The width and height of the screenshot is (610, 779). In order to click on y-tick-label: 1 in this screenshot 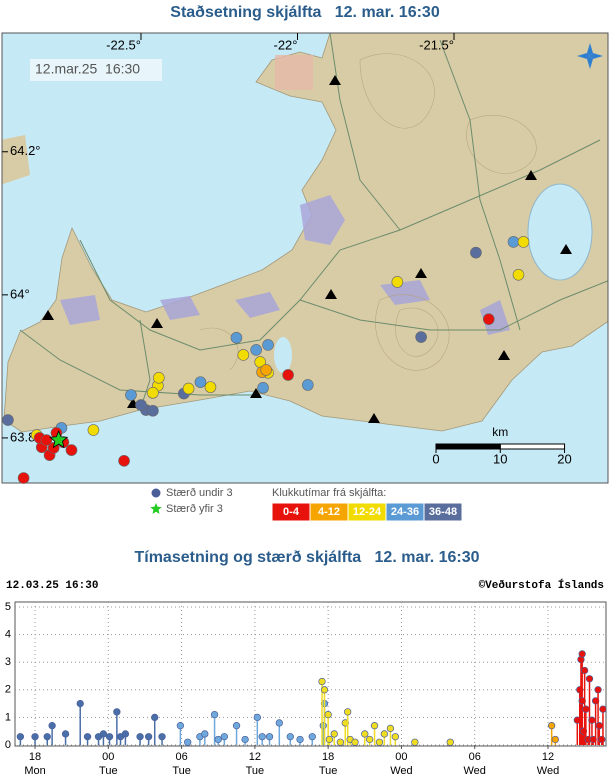, I will do `click(8, 717)`.